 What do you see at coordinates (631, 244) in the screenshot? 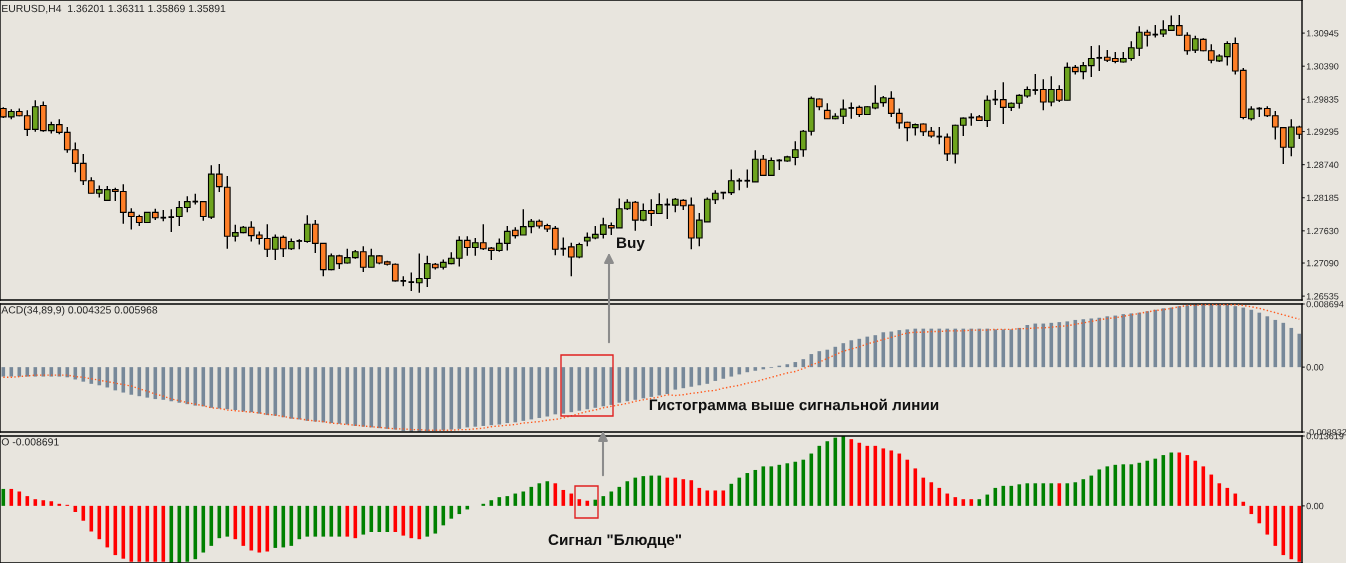
I see `annotation: Buy` at bounding box center [631, 244].